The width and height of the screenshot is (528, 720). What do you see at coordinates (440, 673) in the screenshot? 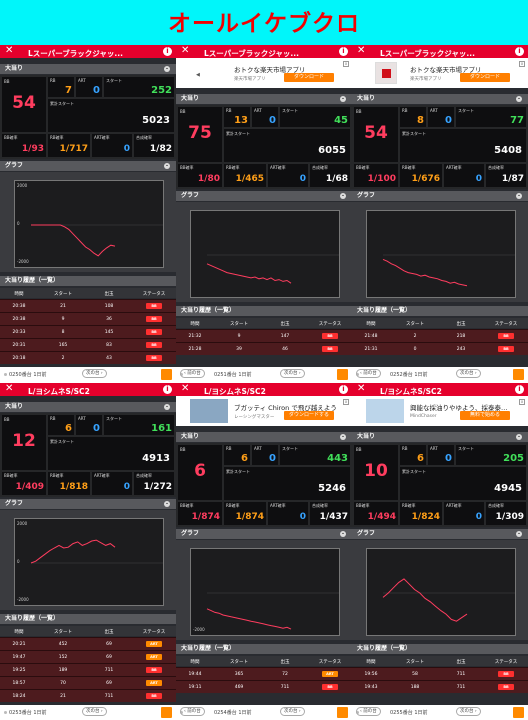
I see `history-row: 19:56 58 711 BB` at bounding box center [440, 673].